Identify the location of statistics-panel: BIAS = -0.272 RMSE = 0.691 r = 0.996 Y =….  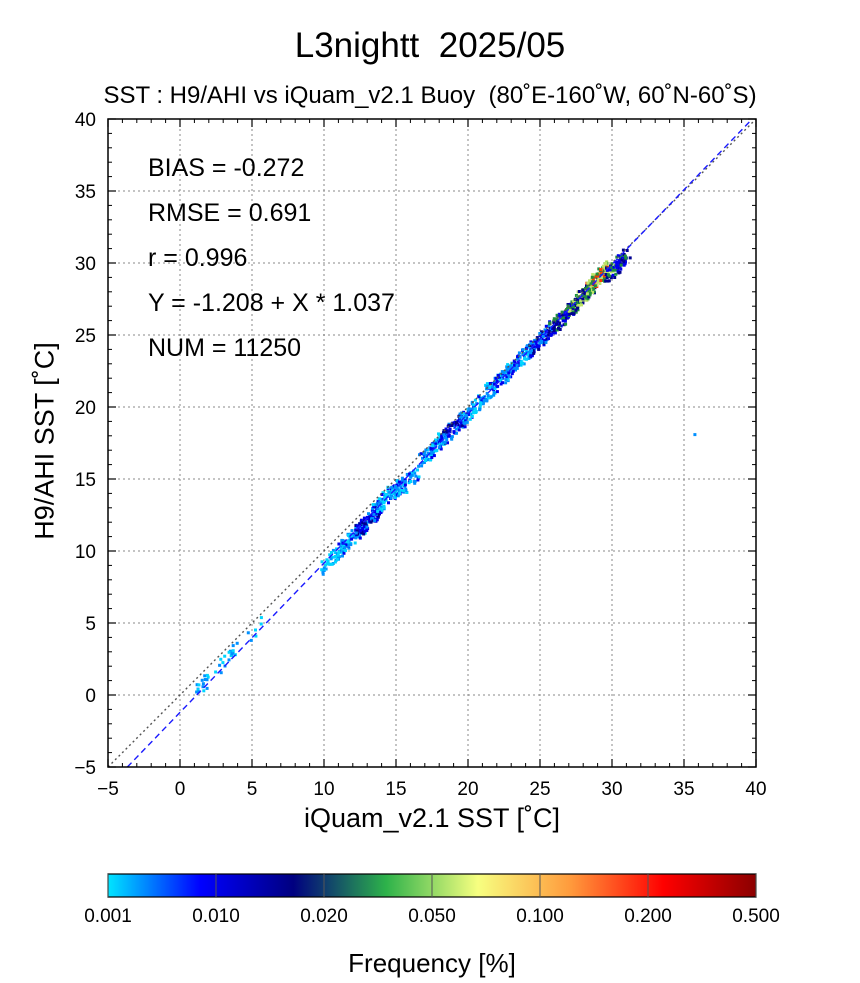
(271, 258).